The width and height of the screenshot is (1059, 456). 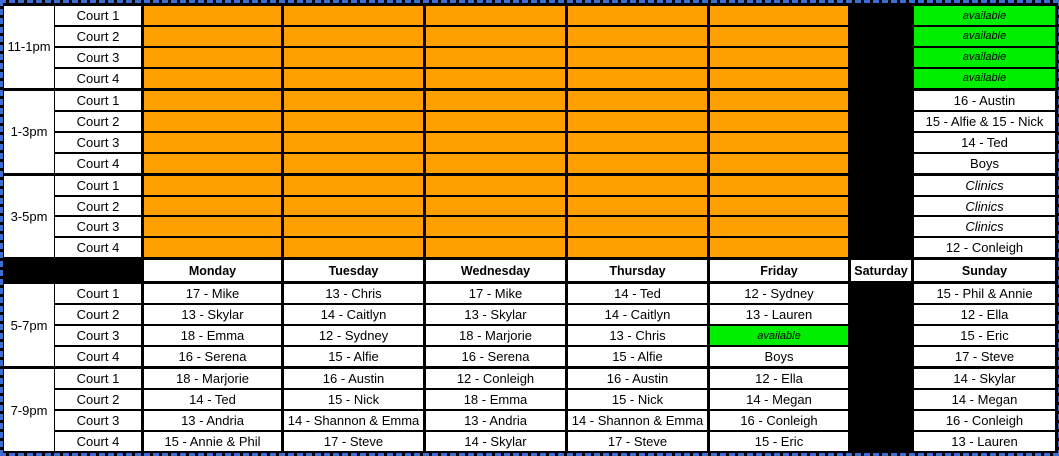 I want to click on booking-cell: 16 - Austin, so click(x=353, y=378).